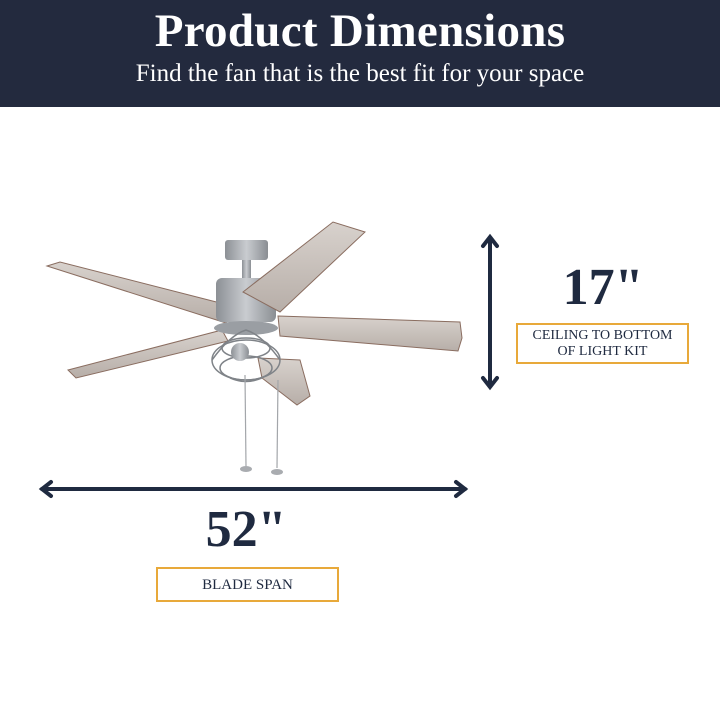 This screenshot has width=720, height=720. What do you see at coordinates (602, 335) in the screenshot?
I see `height-label-line1: CEILING TO BOTTOM` at bounding box center [602, 335].